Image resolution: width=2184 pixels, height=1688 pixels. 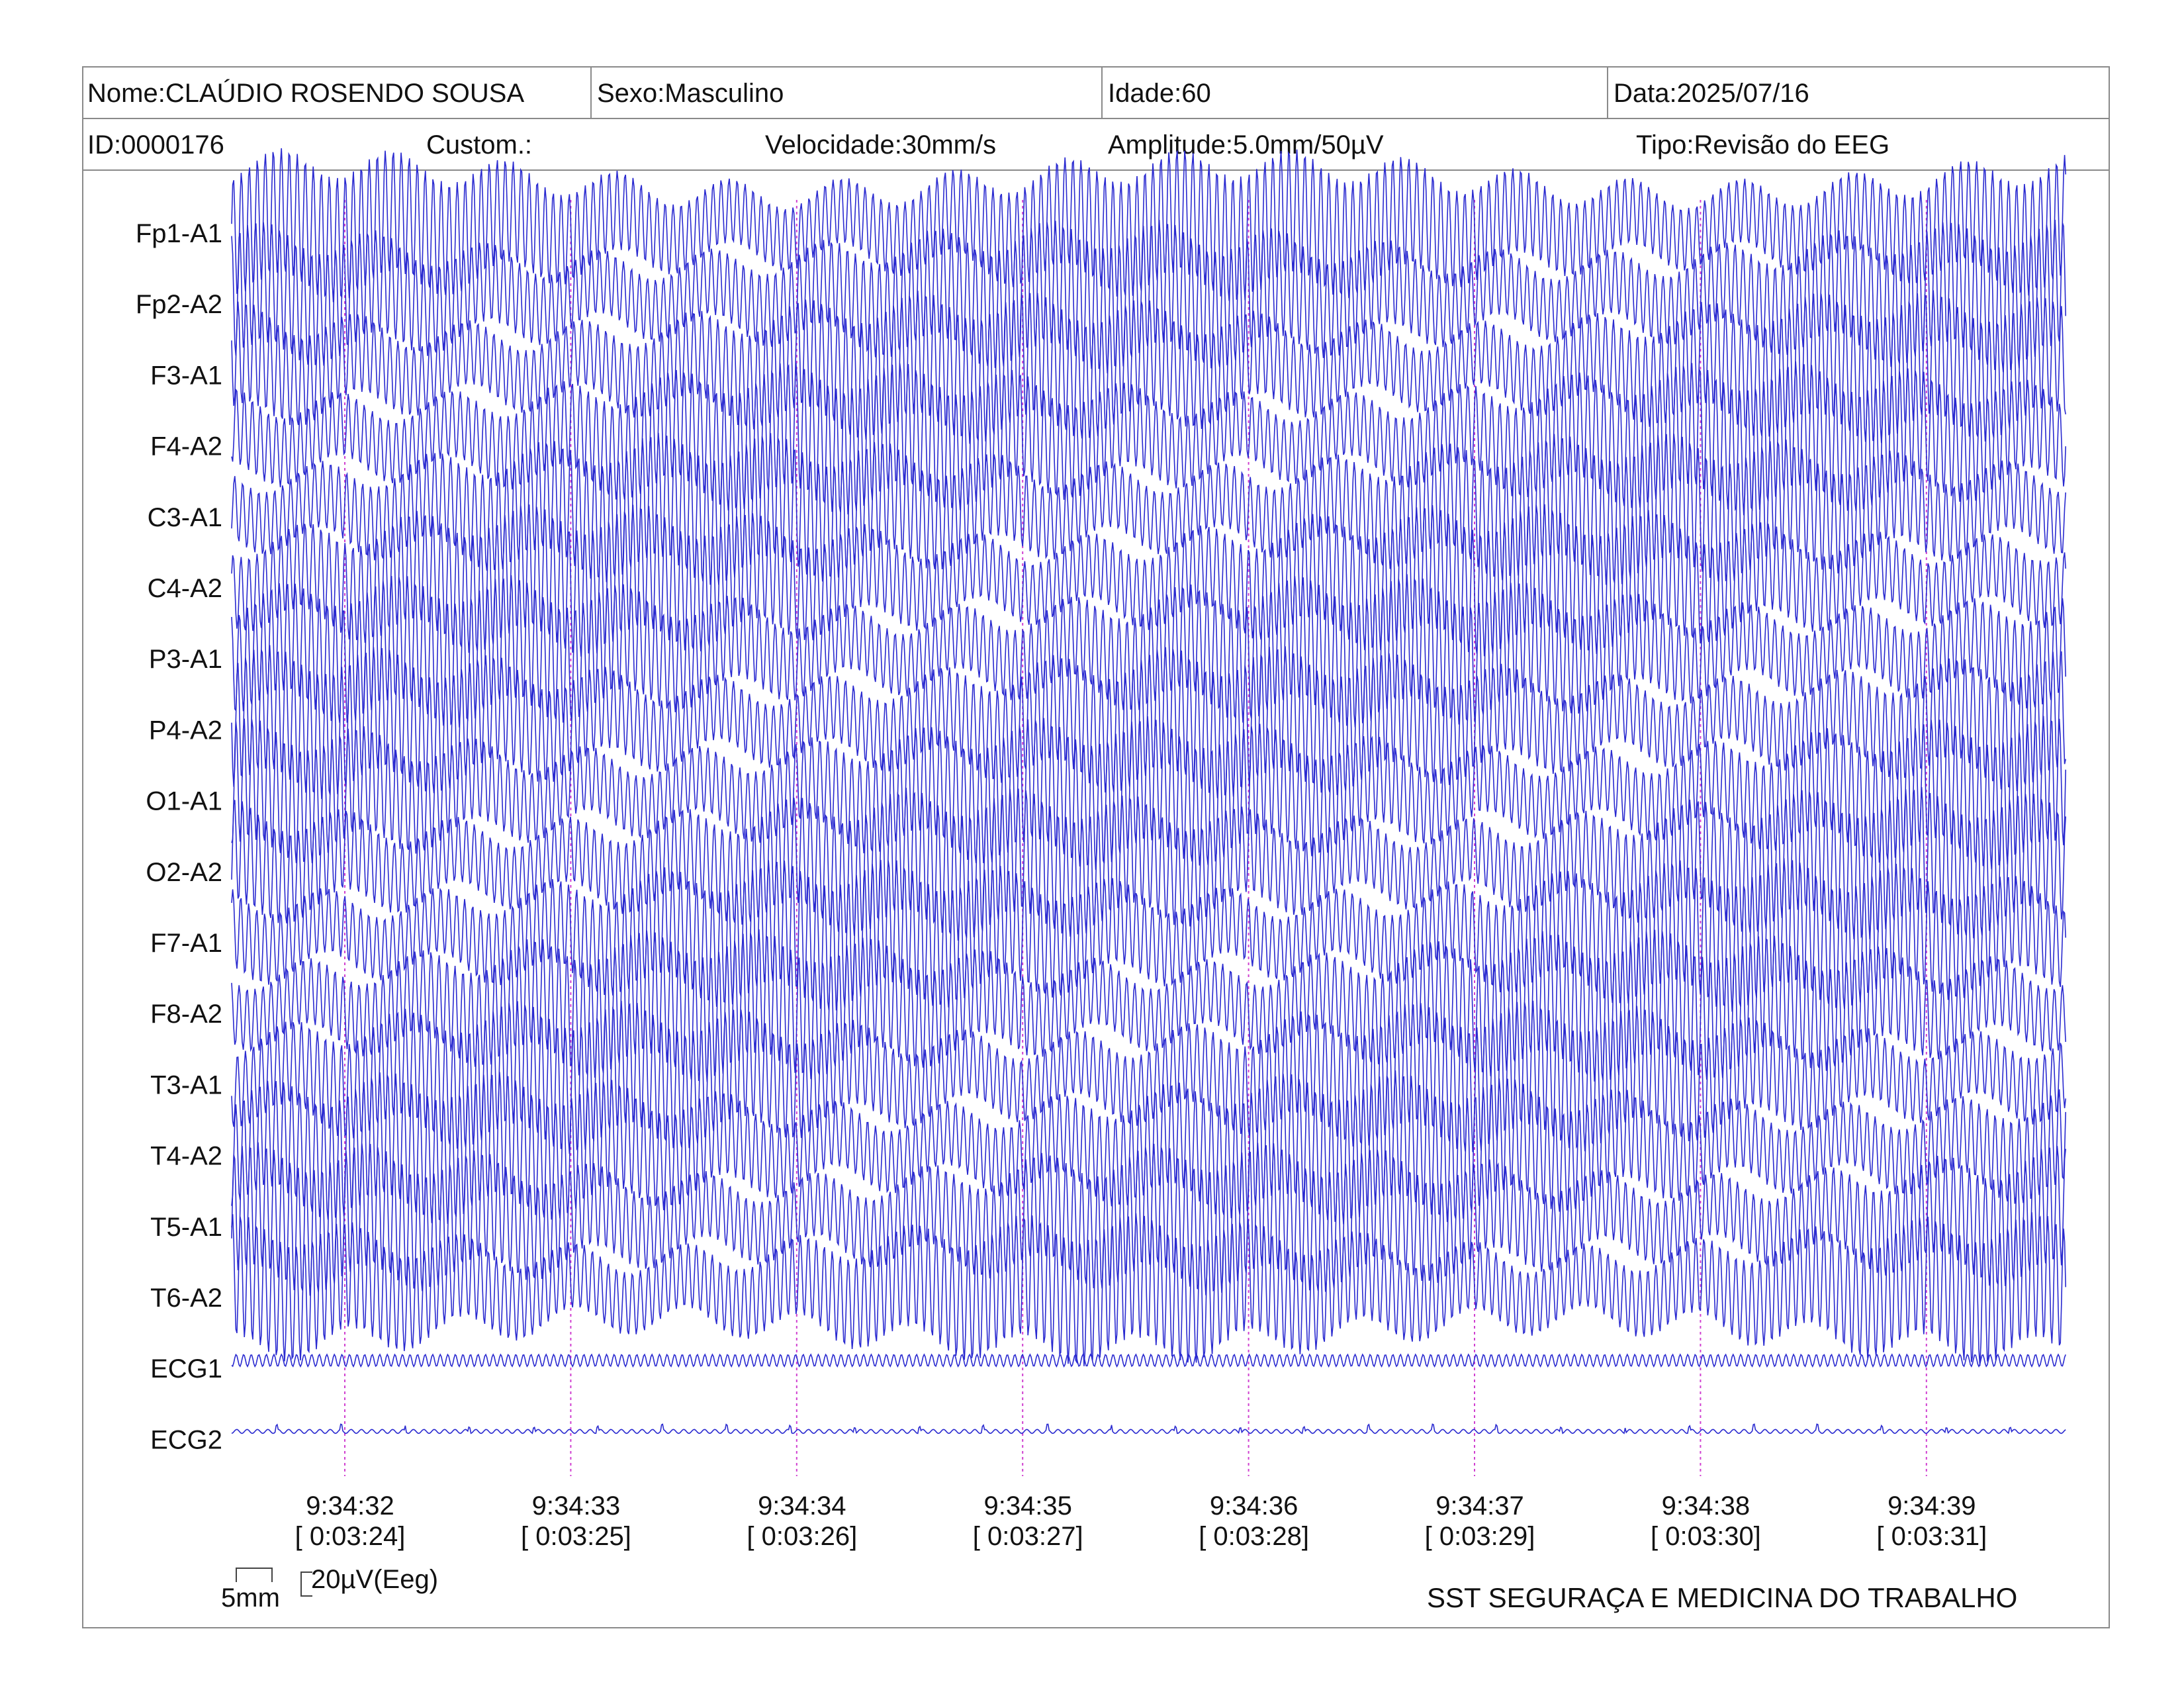 I want to click on patient-sex: Sexo:Masculino, so click(x=691, y=93).